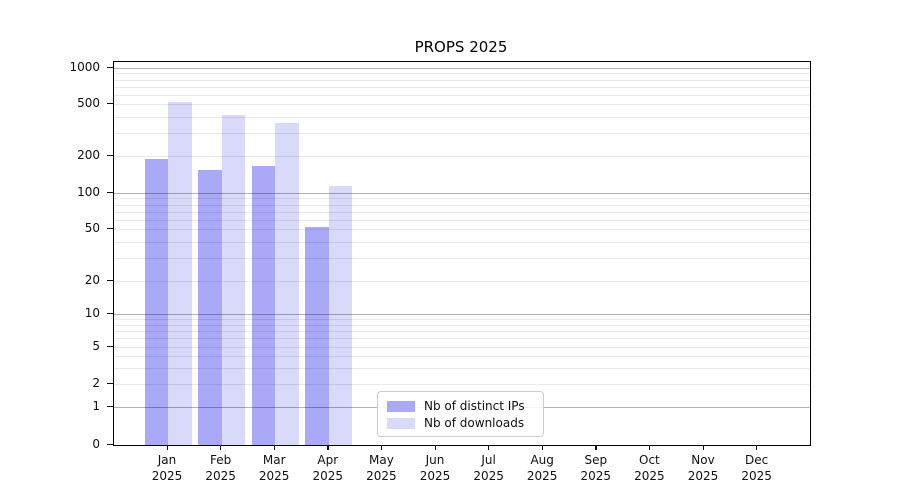 The image size is (900, 500). What do you see at coordinates (381, 447) in the screenshot?
I see `x-tick-mark-may` at bounding box center [381, 447].